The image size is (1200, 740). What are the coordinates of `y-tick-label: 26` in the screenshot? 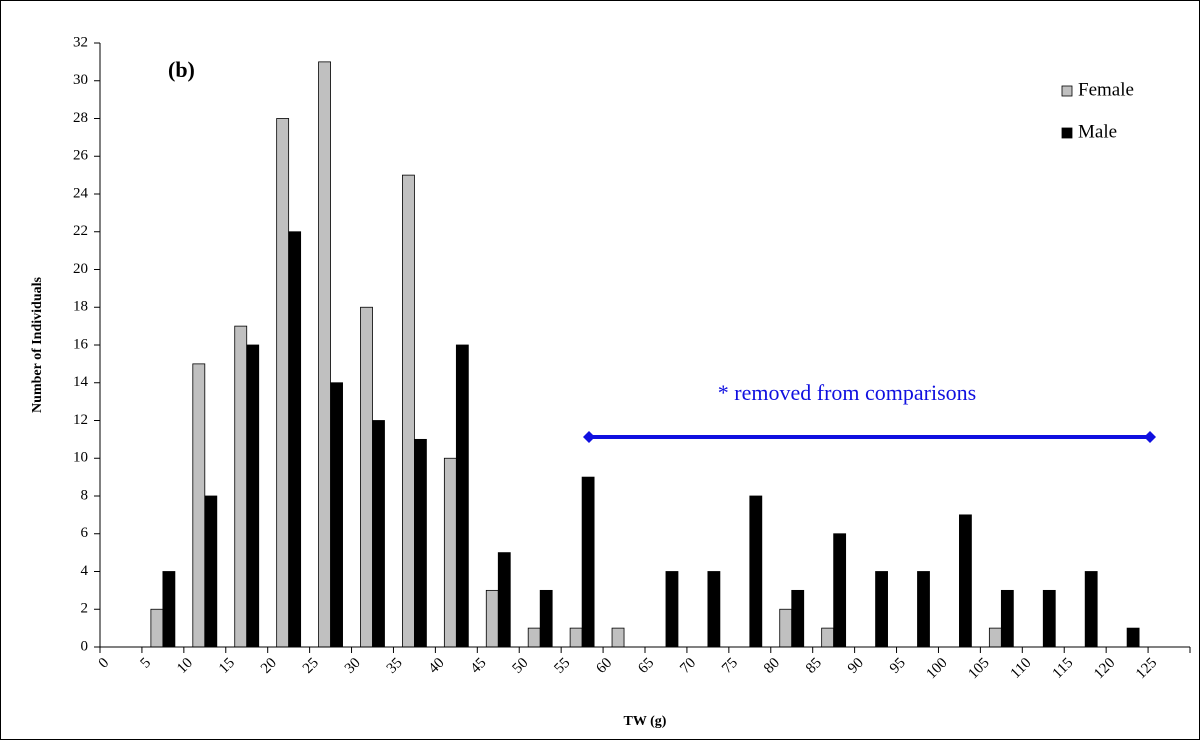 It's located at (81, 156).